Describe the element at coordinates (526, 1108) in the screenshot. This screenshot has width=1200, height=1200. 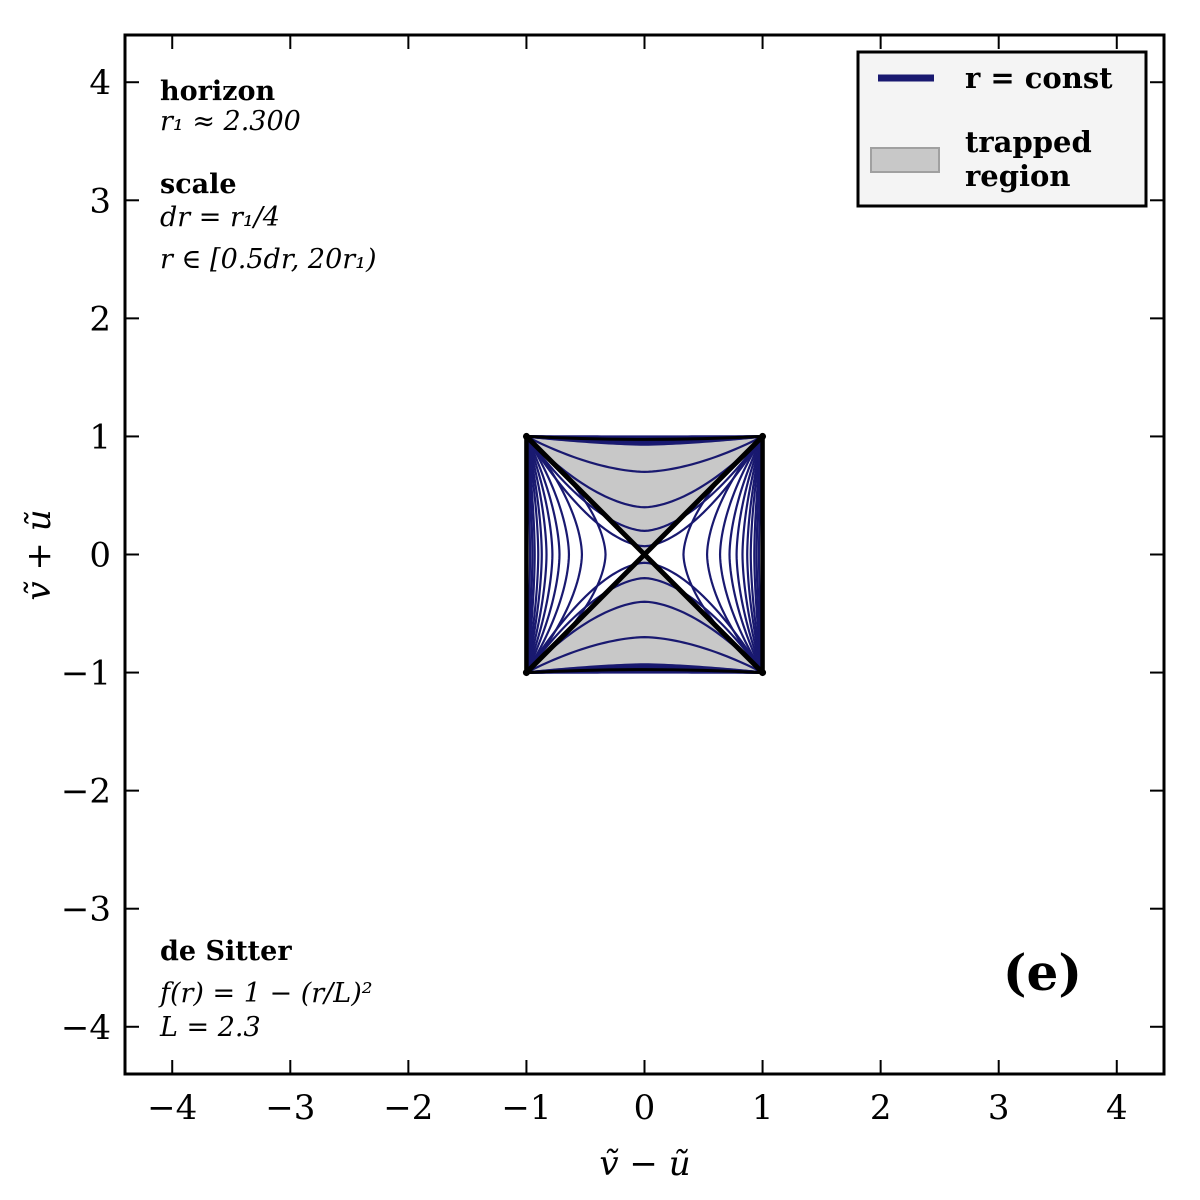
I see `x-tick-label-3: −1` at that location.